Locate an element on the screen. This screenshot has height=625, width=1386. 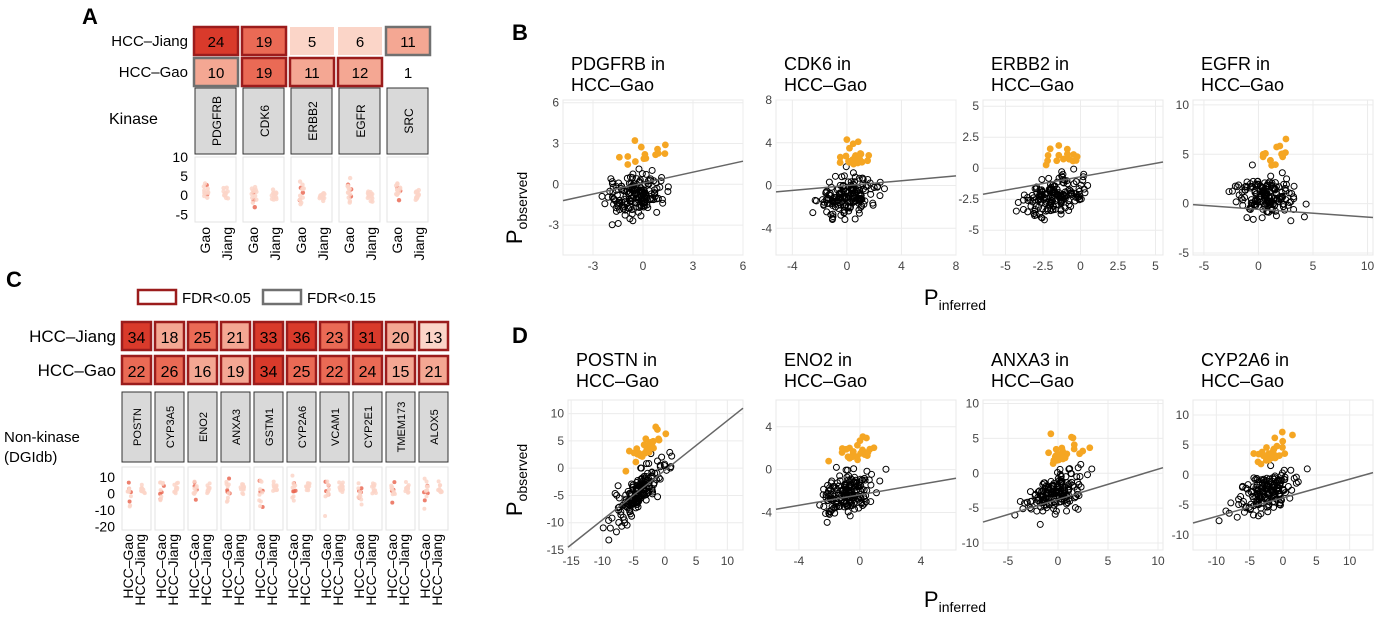
heatmap-cell-value: 25 is located at coordinates (203, 338).